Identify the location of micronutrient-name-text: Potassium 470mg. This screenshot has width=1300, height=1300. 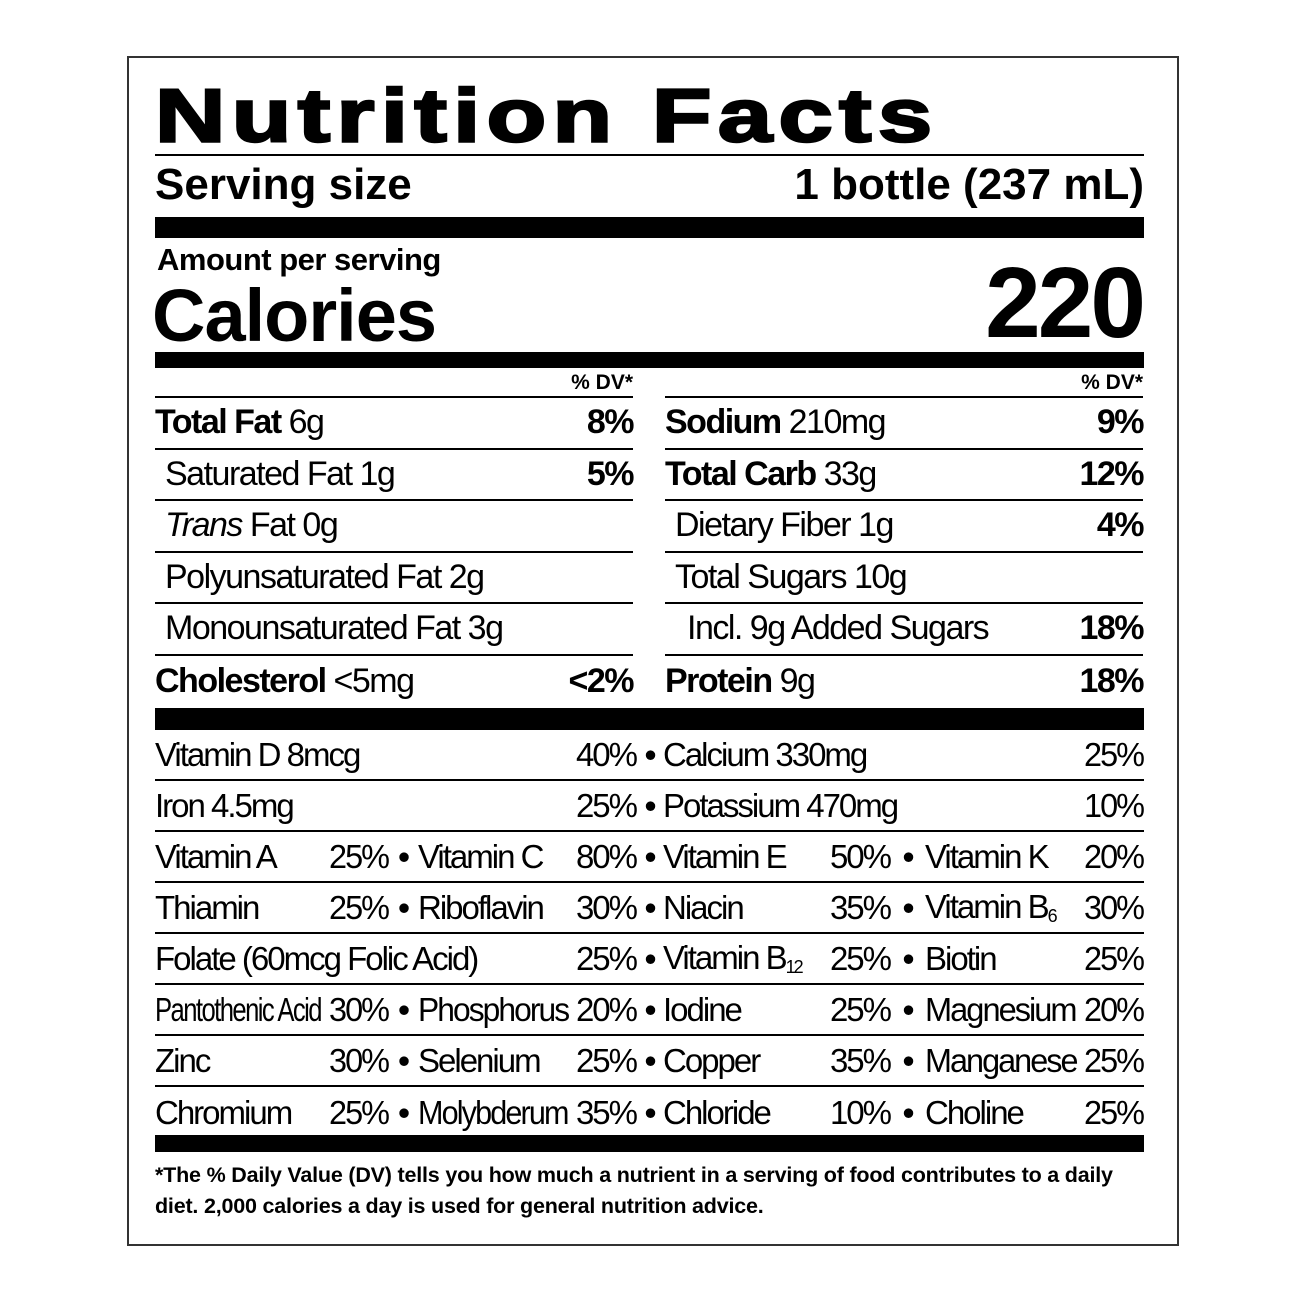
(781, 806).